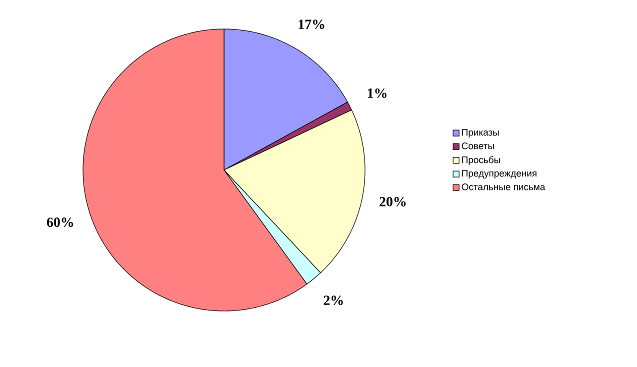 Image resolution: width=637 pixels, height=367 pixels. Describe the element at coordinates (333, 301) in the screenshot. I see `data-label: 2%` at that location.